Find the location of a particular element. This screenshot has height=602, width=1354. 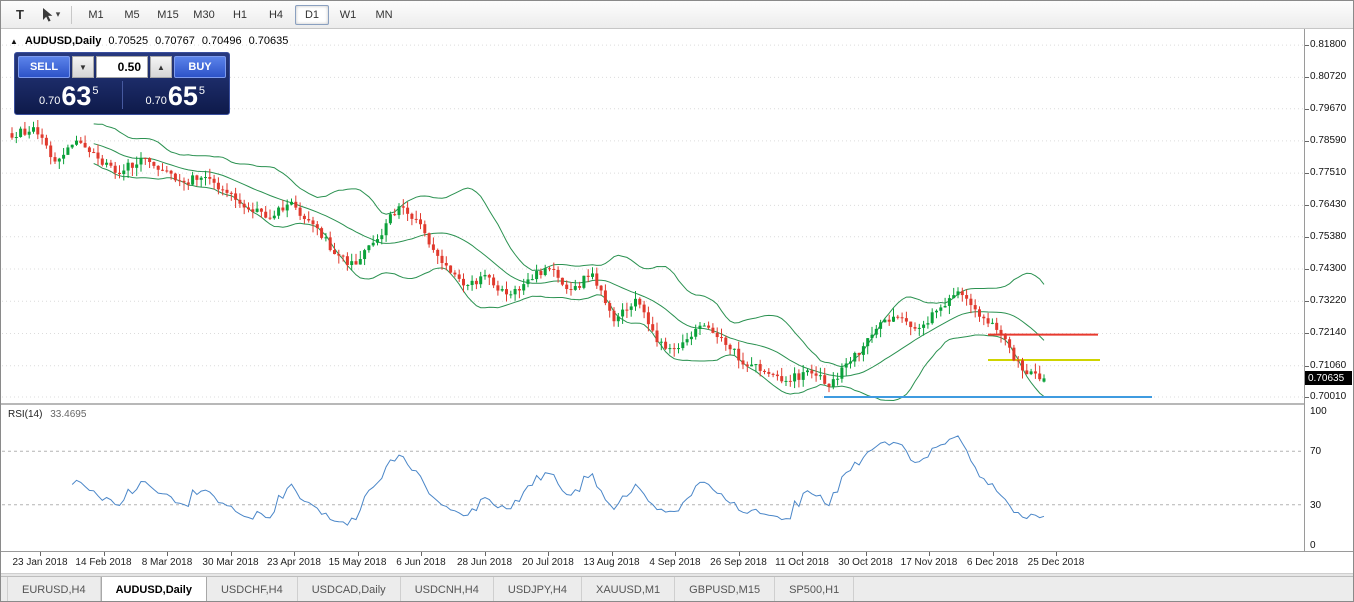

tab-usdjpy-h4: USDJPY,H4 is located at coordinates (538, 589).